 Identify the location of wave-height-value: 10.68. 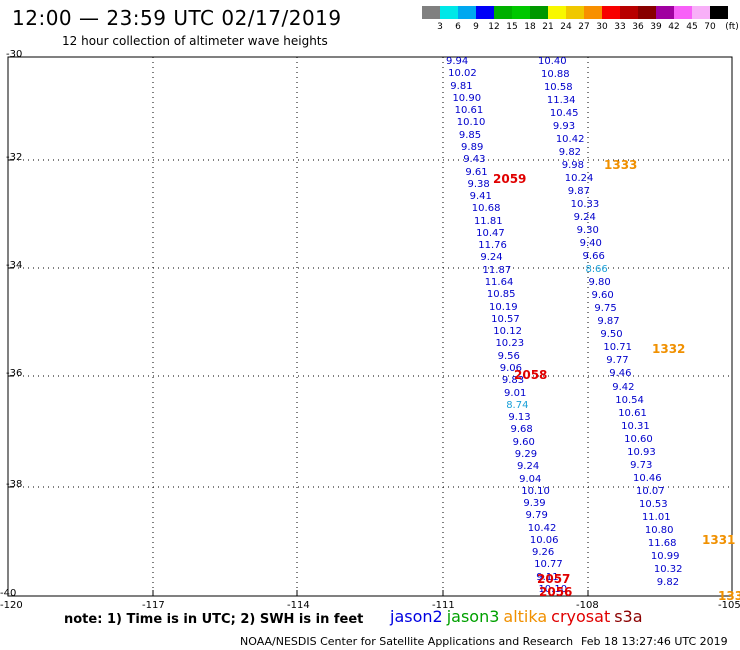
(486, 209).